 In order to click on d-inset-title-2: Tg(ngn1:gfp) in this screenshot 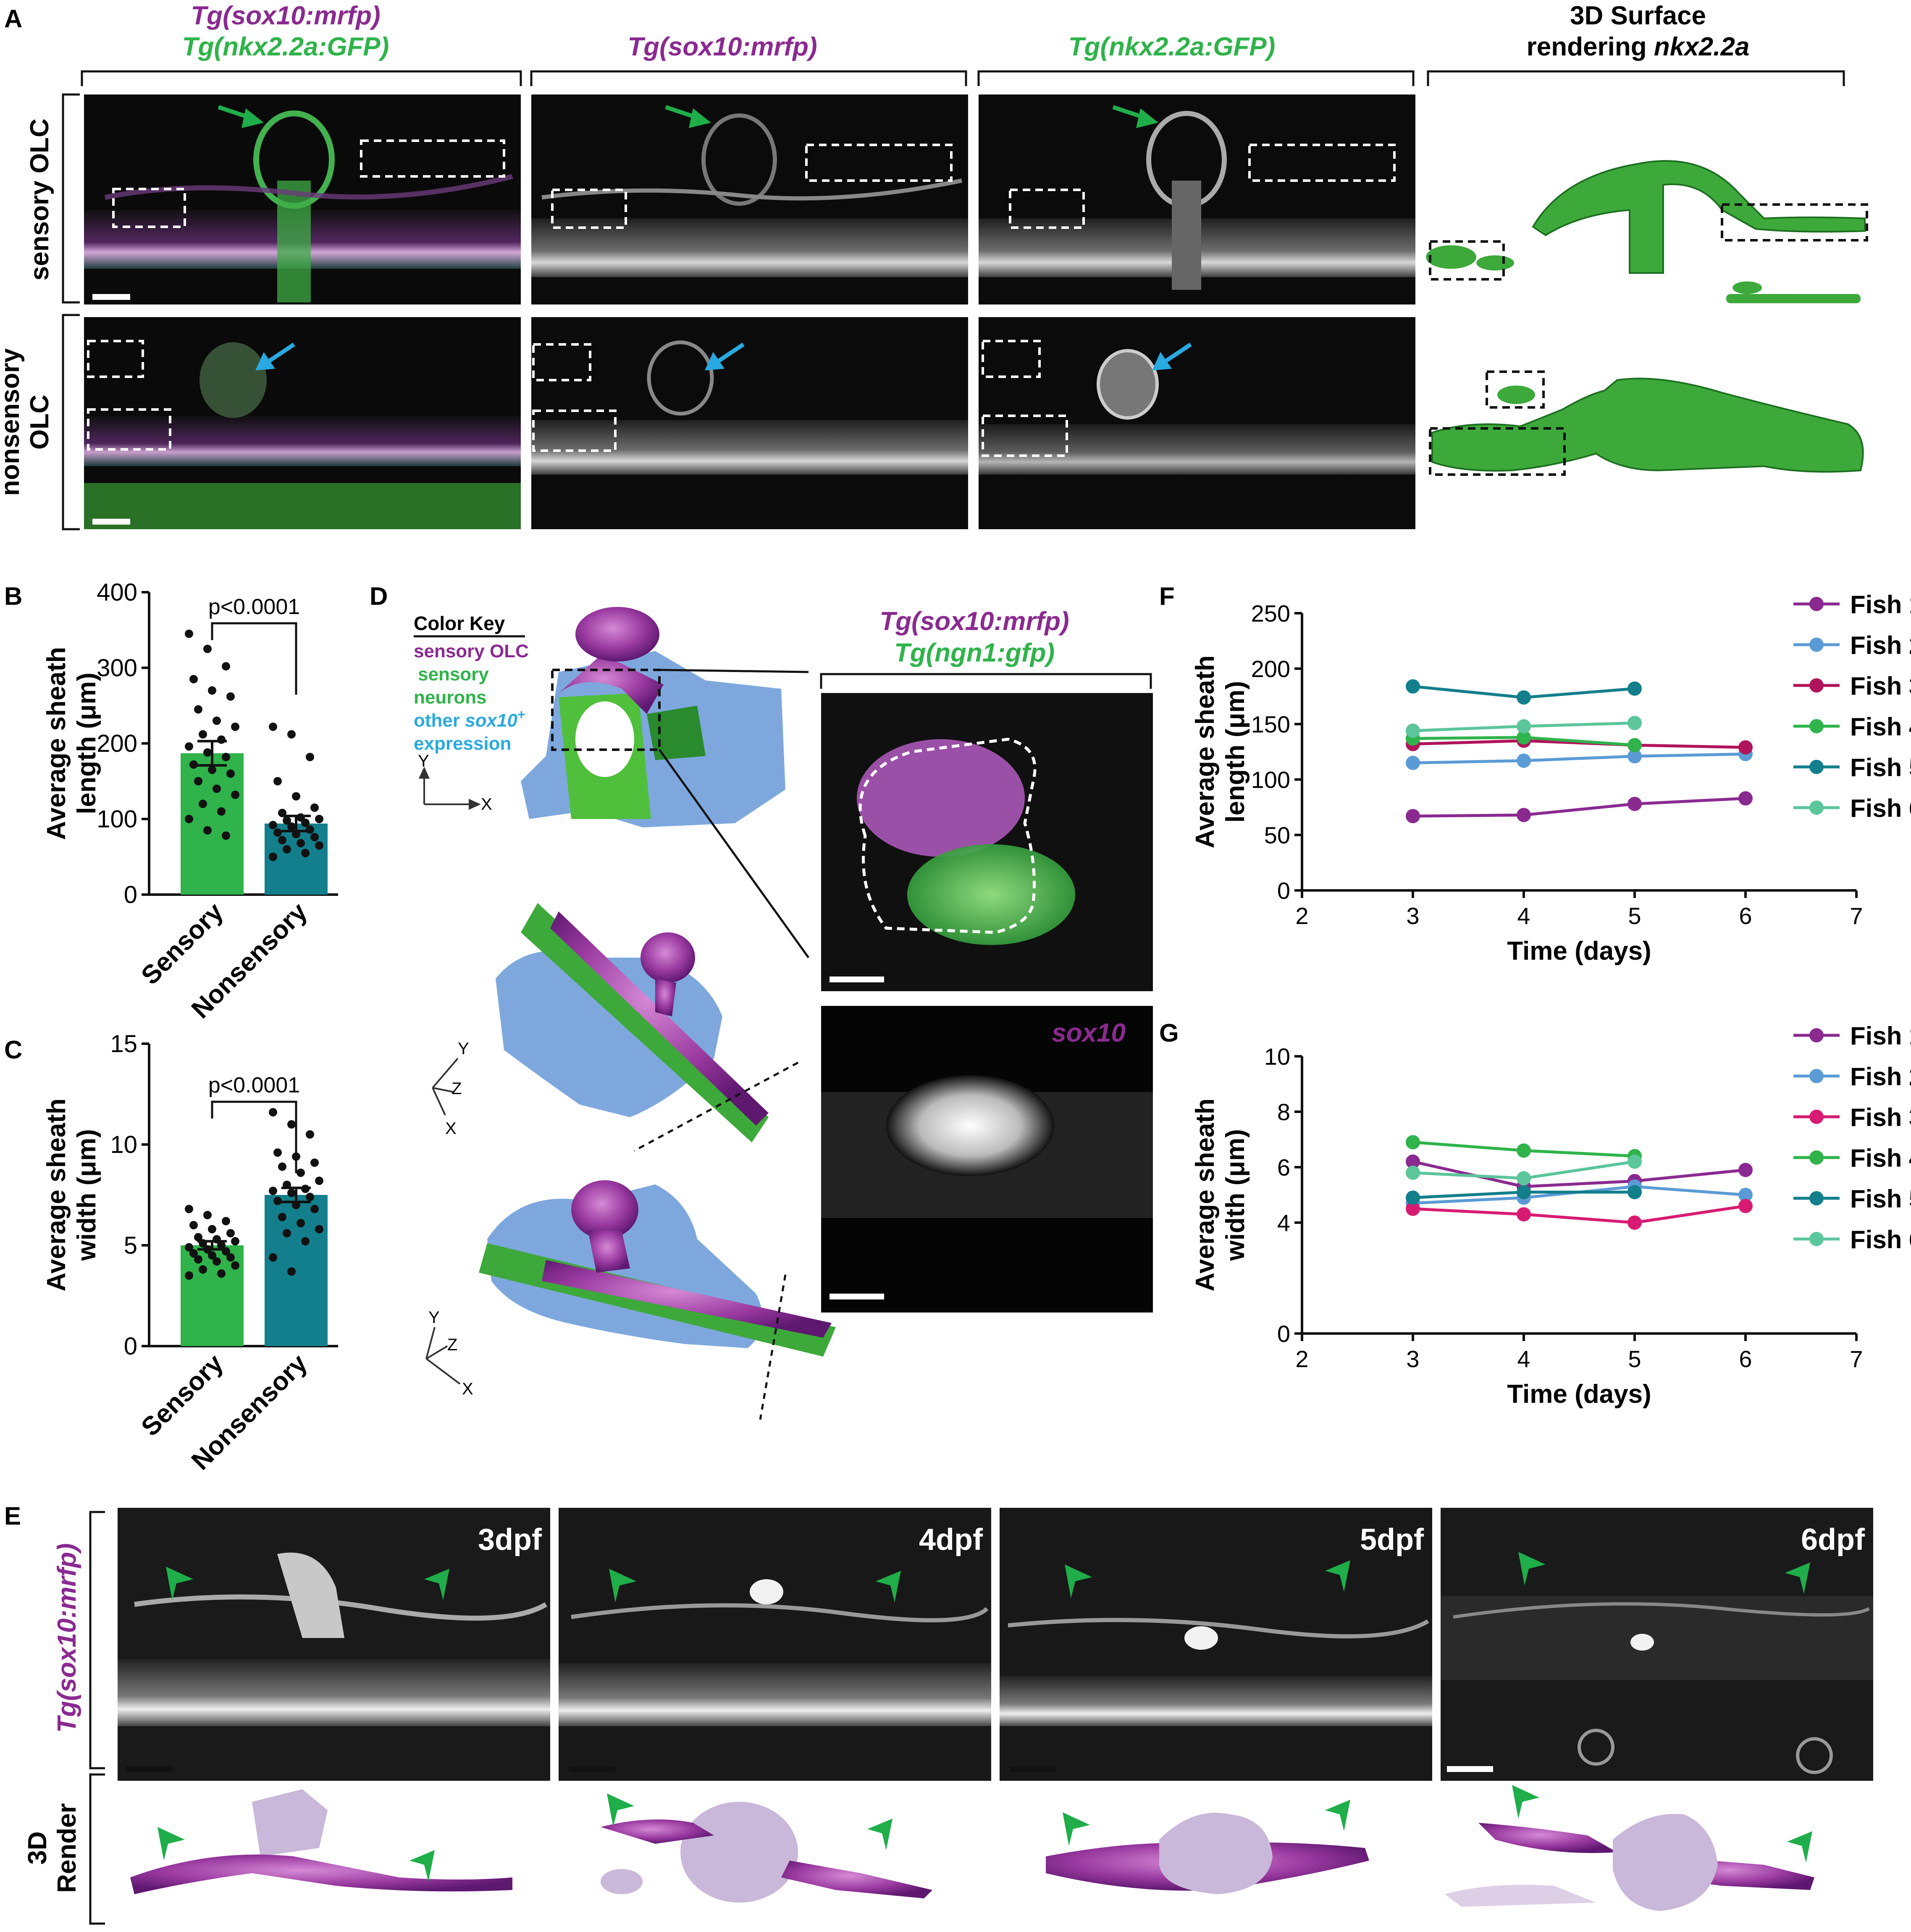, I will do `click(974, 652)`.